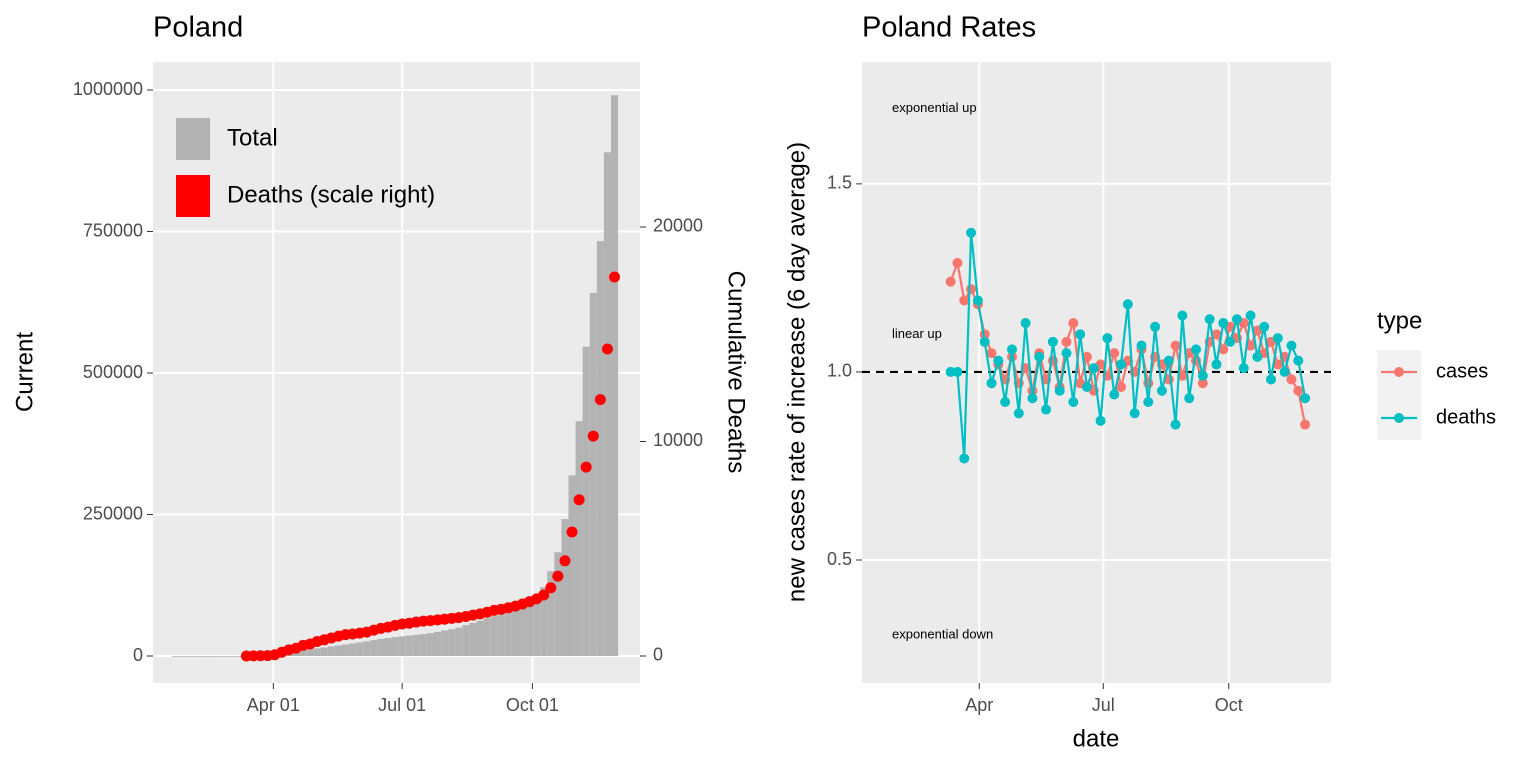  What do you see at coordinates (1103, 705) in the screenshot?
I see `x-tick-label: Jul` at bounding box center [1103, 705].